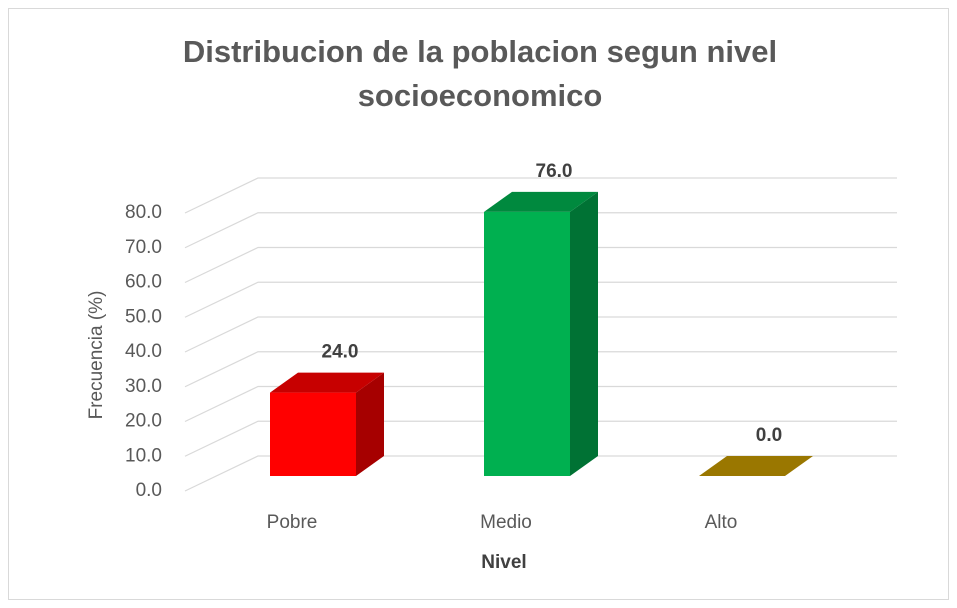 The height and width of the screenshot is (608, 957). I want to click on data-label: 76.0, so click(554, 171).